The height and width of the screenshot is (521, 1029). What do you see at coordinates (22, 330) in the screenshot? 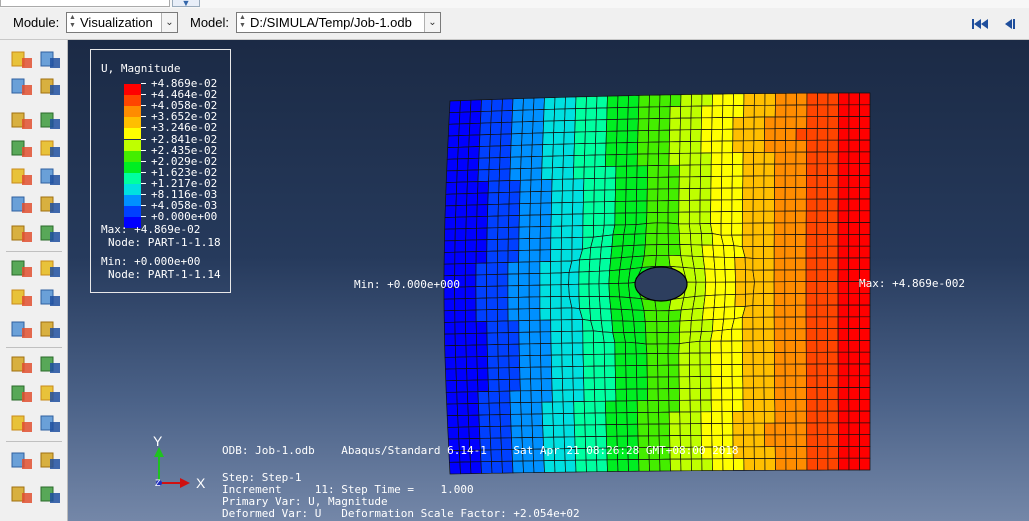
I see `view-cut-icon` at bounding box center [22, 330].